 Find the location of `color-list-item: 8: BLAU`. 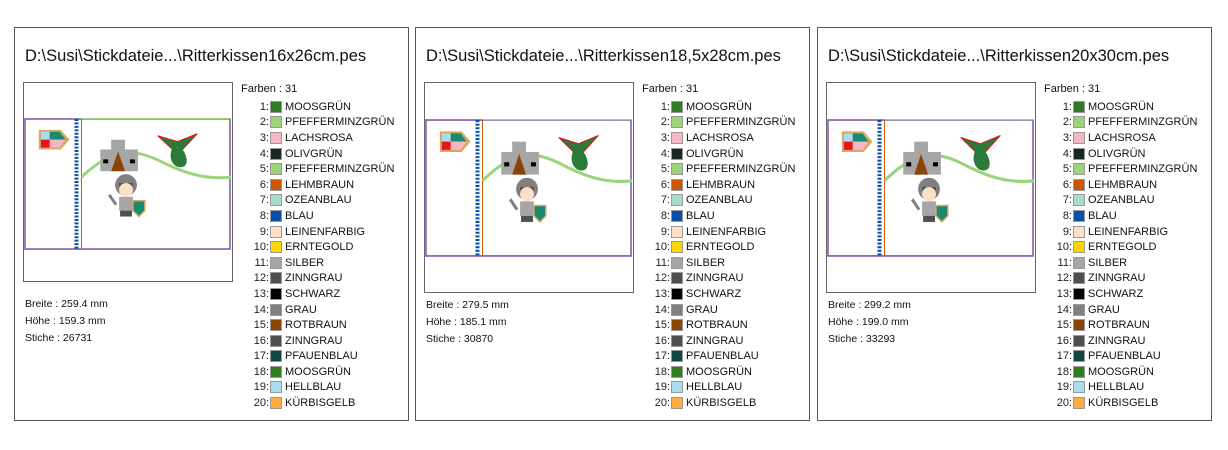

color-list-item: 8: BLAU is located at coordinates (718, 216).